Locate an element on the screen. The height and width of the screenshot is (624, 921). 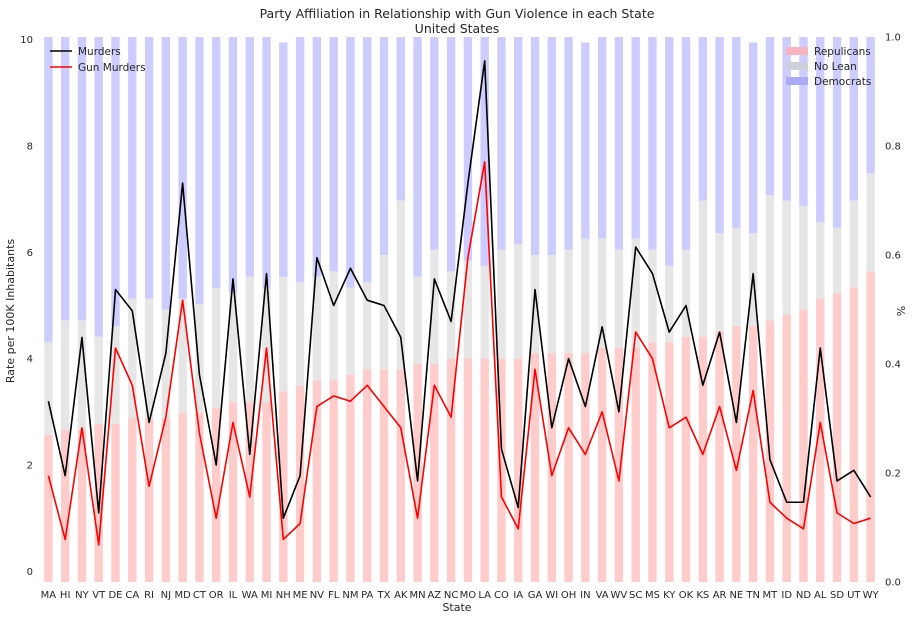
bar-democrats-mi is located at coordinates (266, 162).